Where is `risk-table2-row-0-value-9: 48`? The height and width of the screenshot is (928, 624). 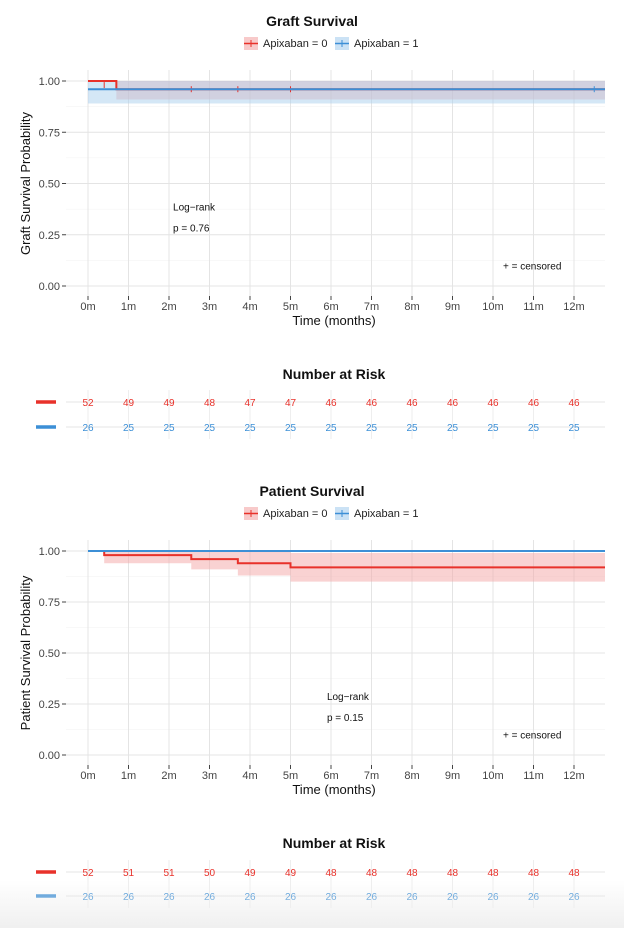 risk-table2-row-0-value-9: 48 is located at coordinates (453, 873).